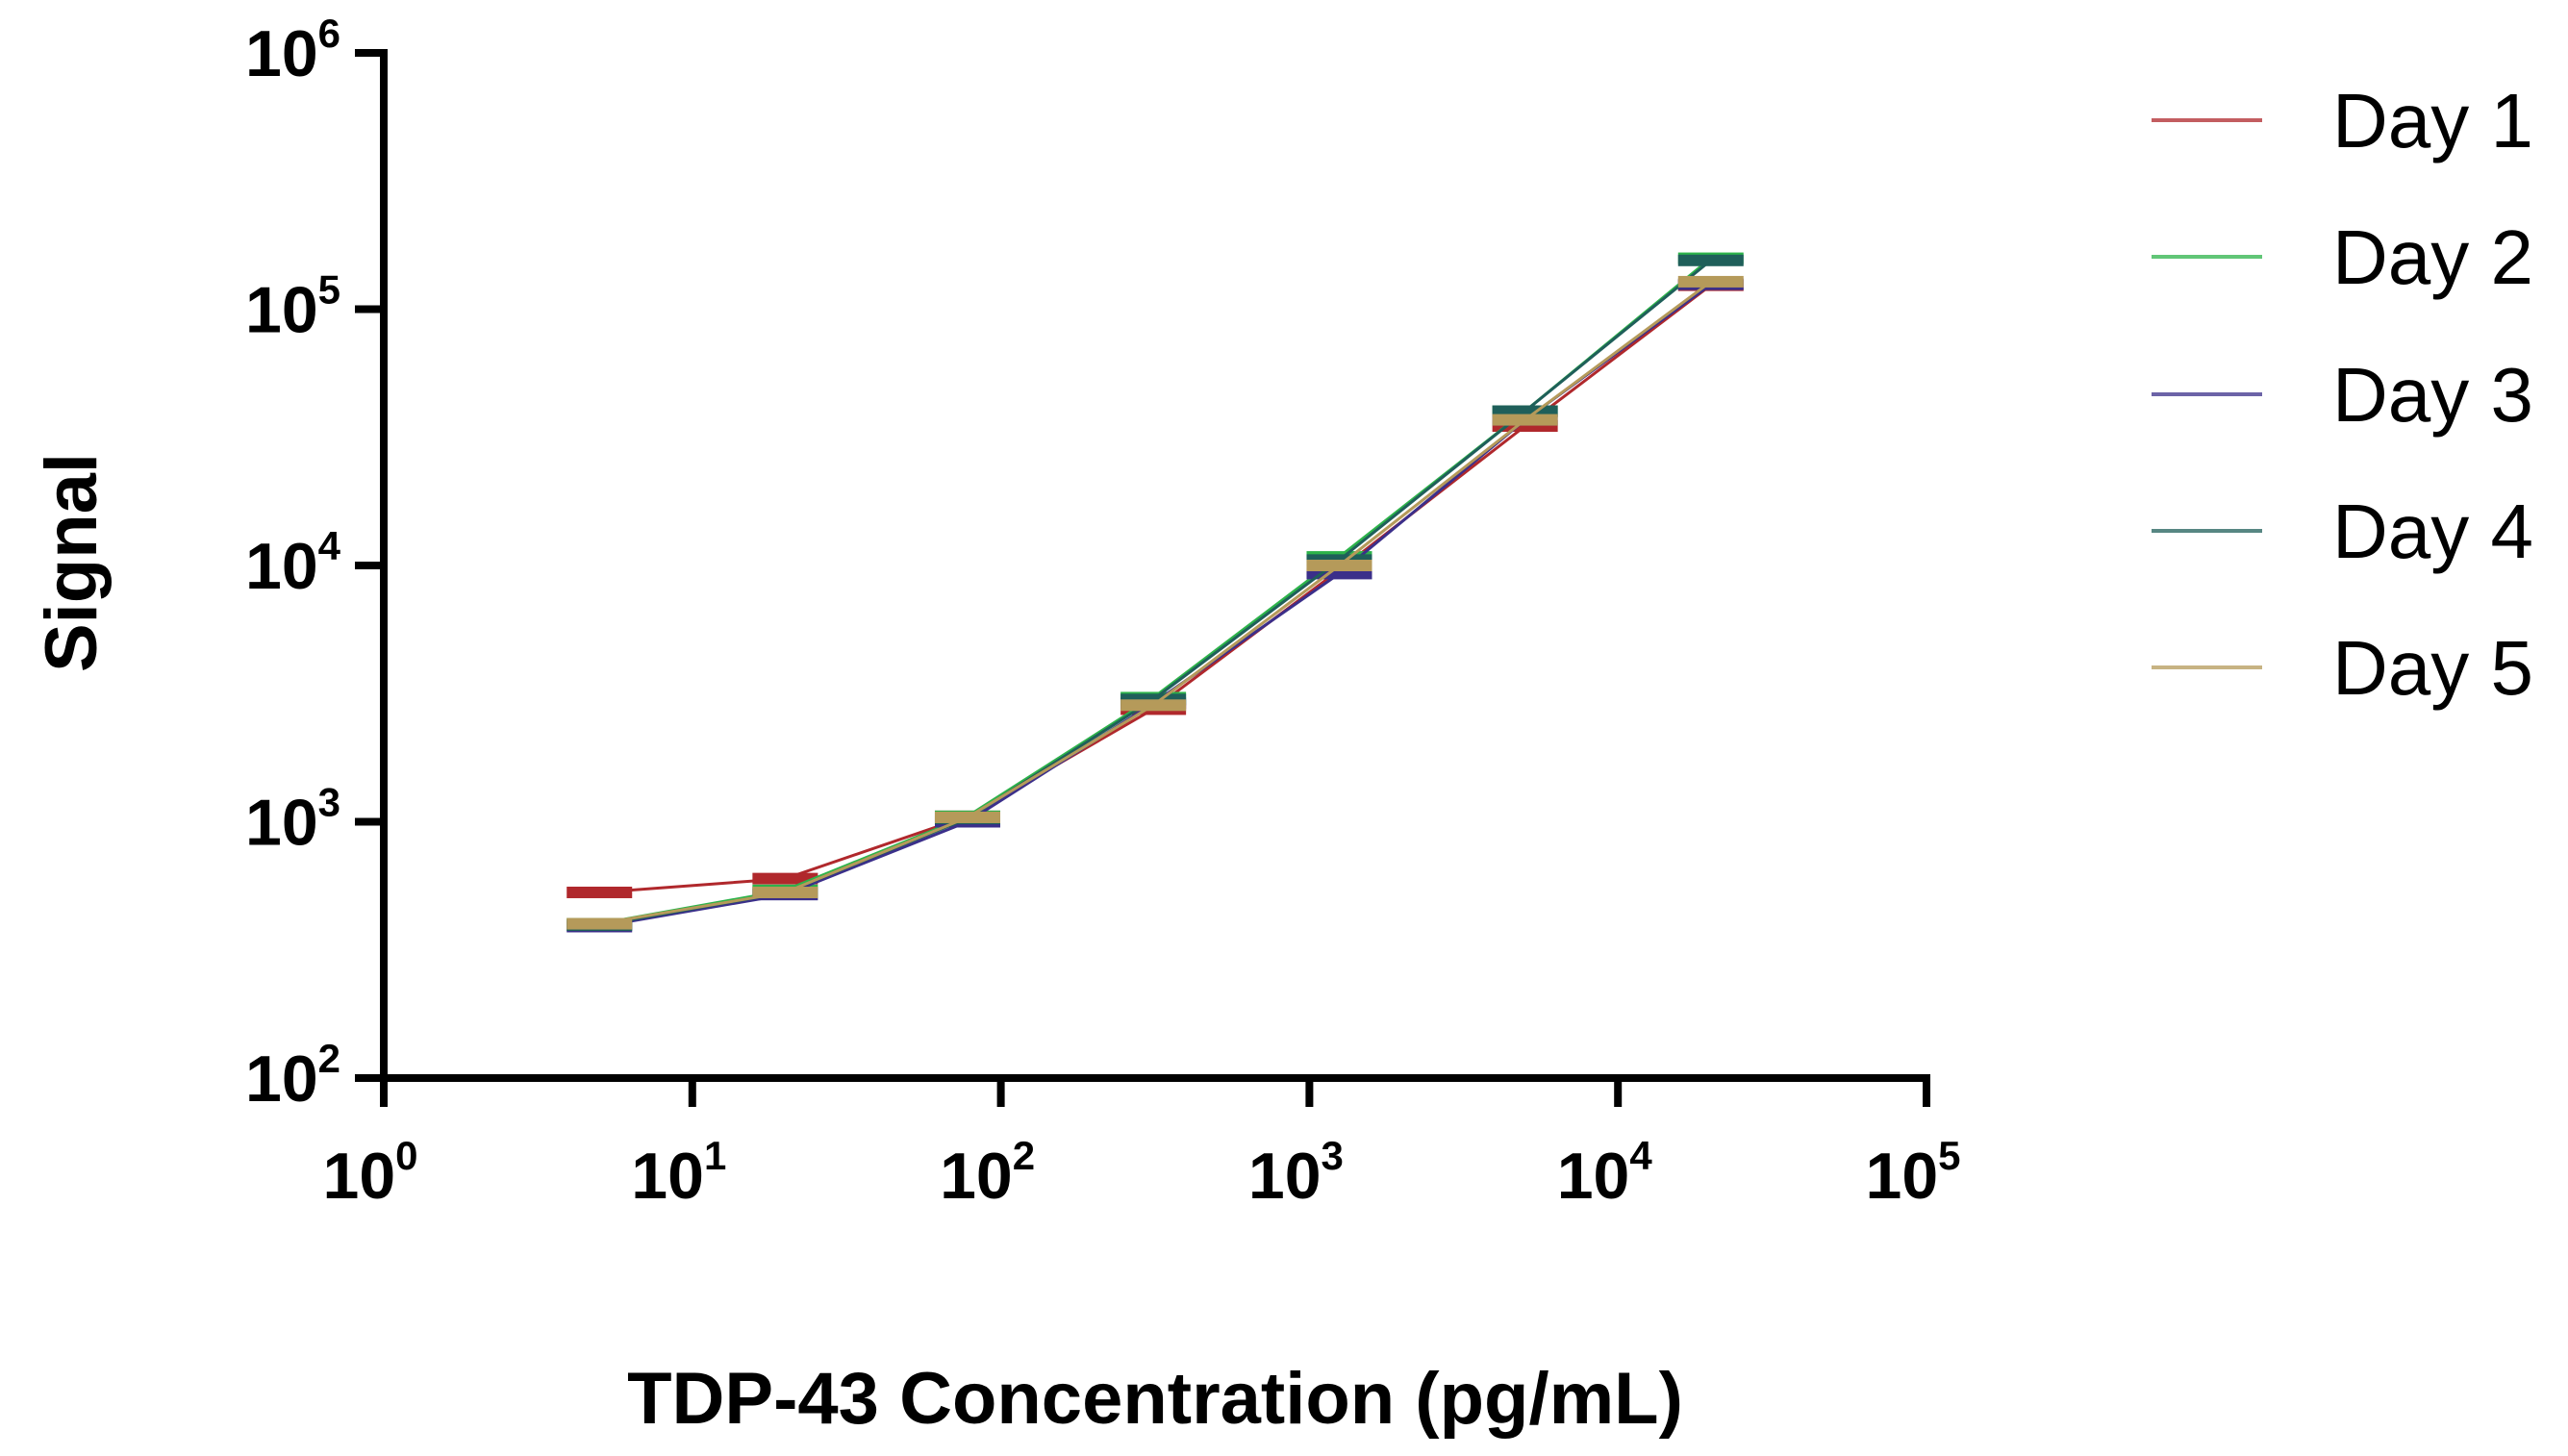 The width and height of the screenshot is (2568, 1456). I want to click on y-tick-label: 10², so click(292, 1076).